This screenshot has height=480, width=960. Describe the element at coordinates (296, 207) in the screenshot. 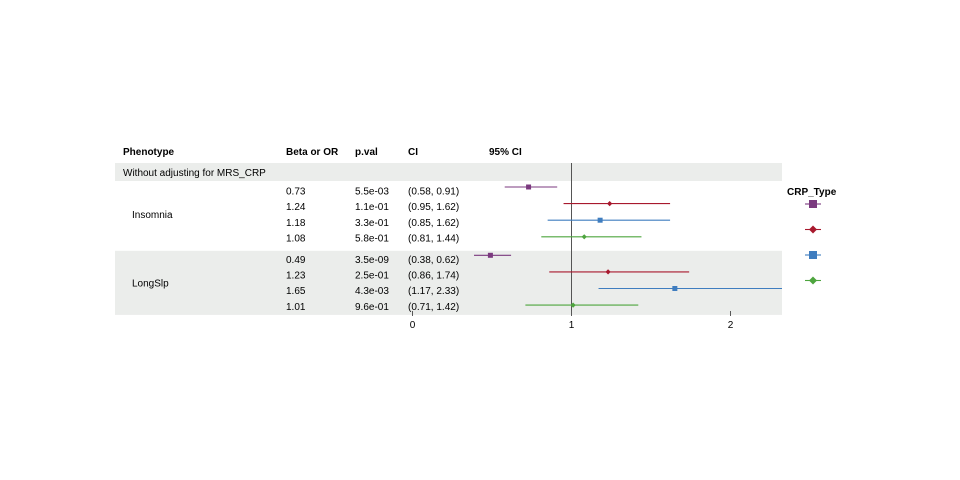

I see `beta-cell: 1.24` at that location.